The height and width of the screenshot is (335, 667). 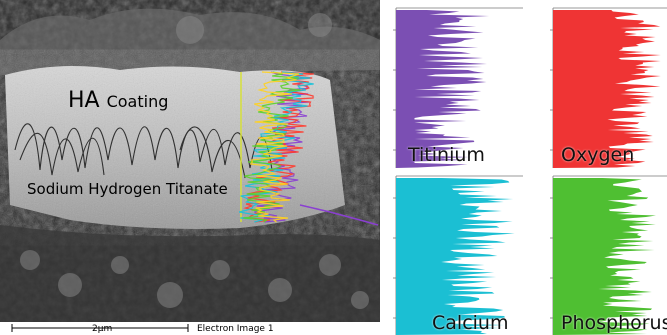 I want to click on oxygen-label: Oxygen, so click(x=598, y=155).